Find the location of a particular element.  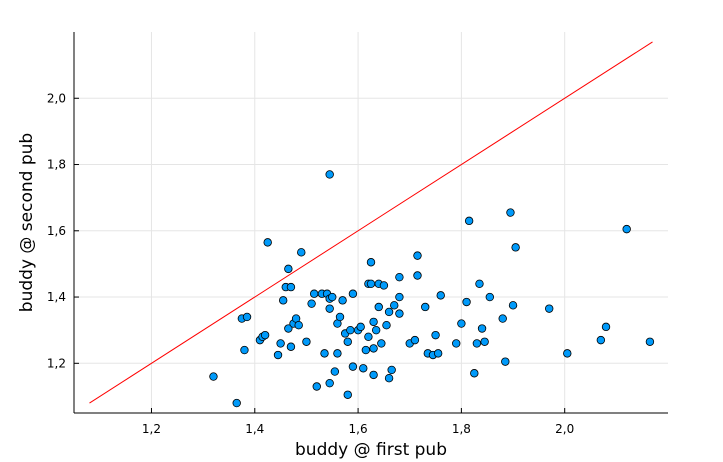

x-tick-label: 1,2 is located at coordinates (151, 429).